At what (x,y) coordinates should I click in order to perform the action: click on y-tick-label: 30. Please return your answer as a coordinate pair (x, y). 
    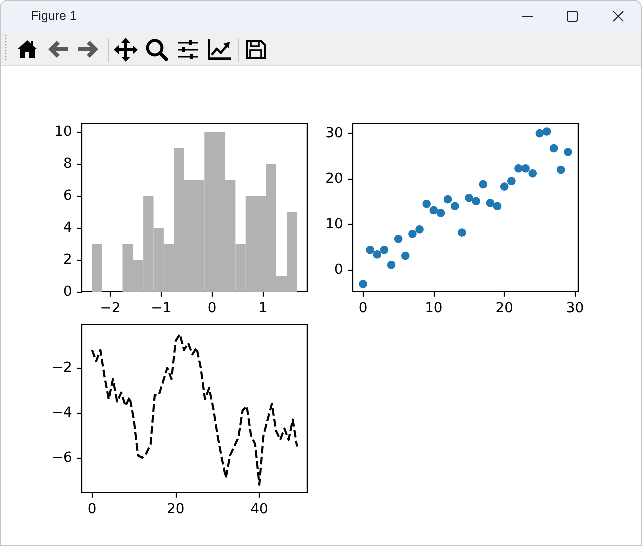
    Looking at the image, I should click on (334, 133).